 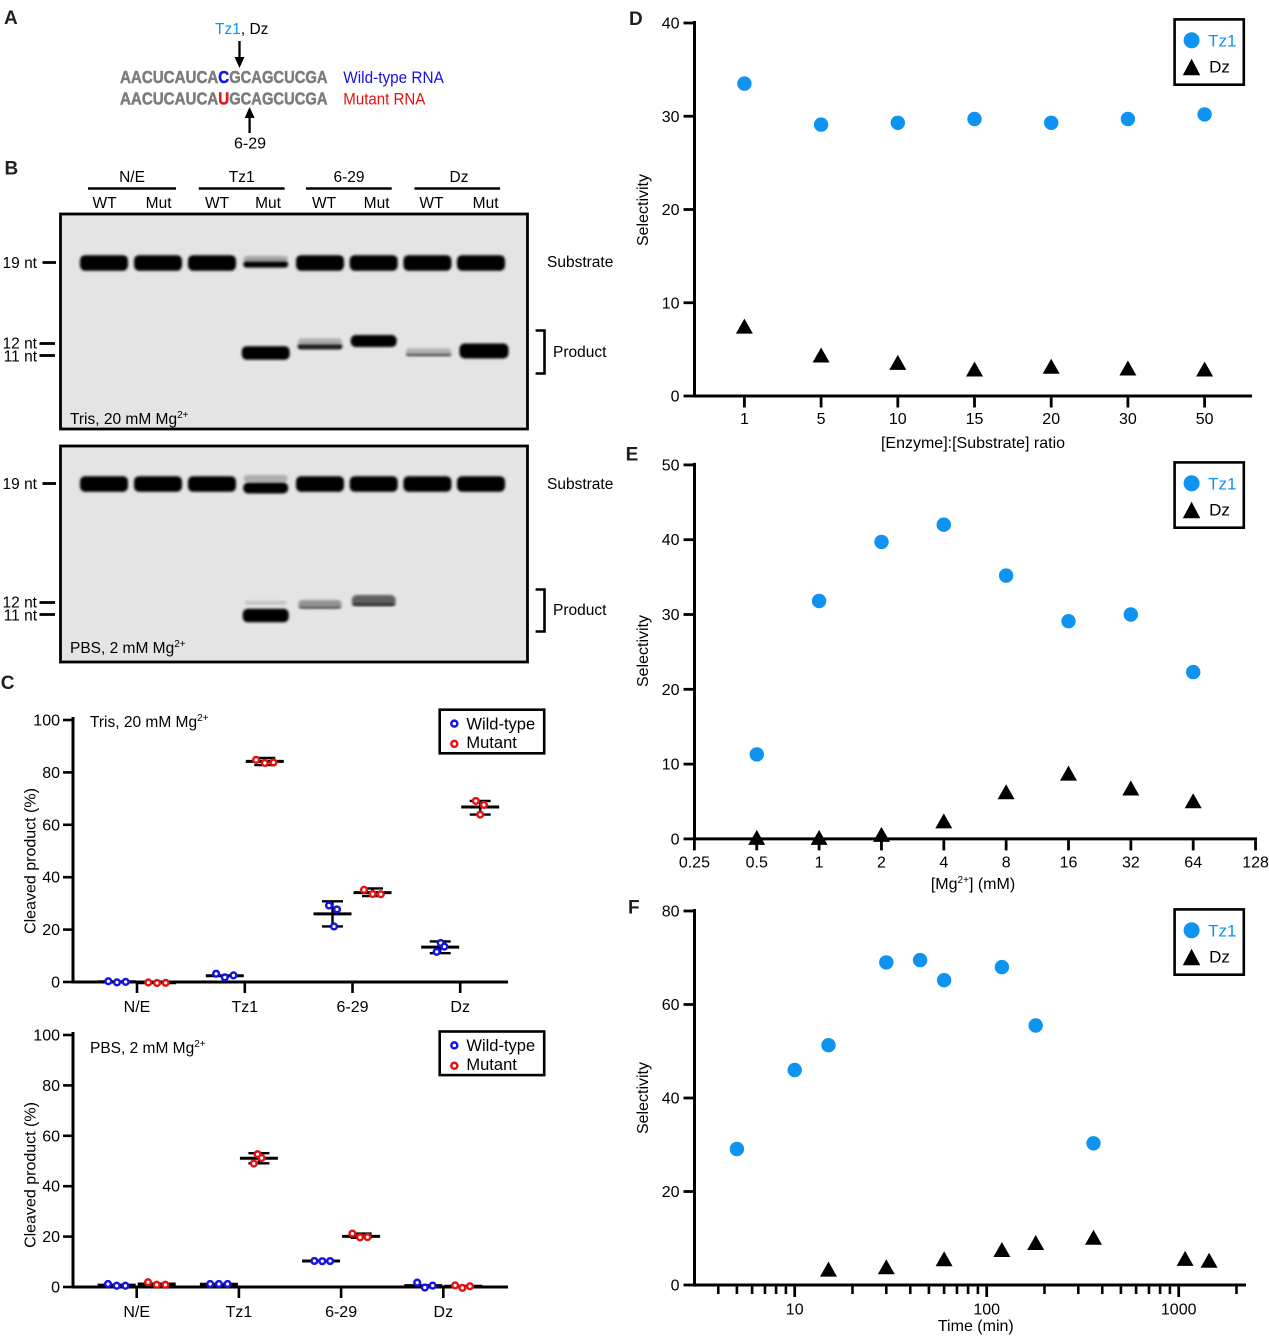 What do you see at coordinates (1193, 862) in the screenshot?
I see `svg-text: 64` at bounding box center [1193, 862].